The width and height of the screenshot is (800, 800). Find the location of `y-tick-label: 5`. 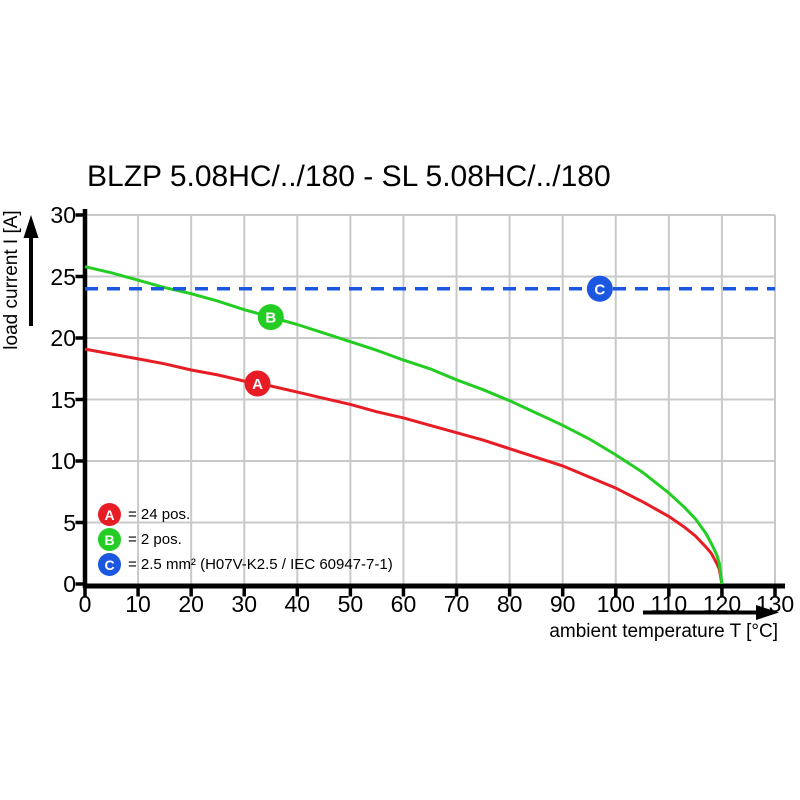

y-tick-label: 5 is located at coordinates (69, 522).